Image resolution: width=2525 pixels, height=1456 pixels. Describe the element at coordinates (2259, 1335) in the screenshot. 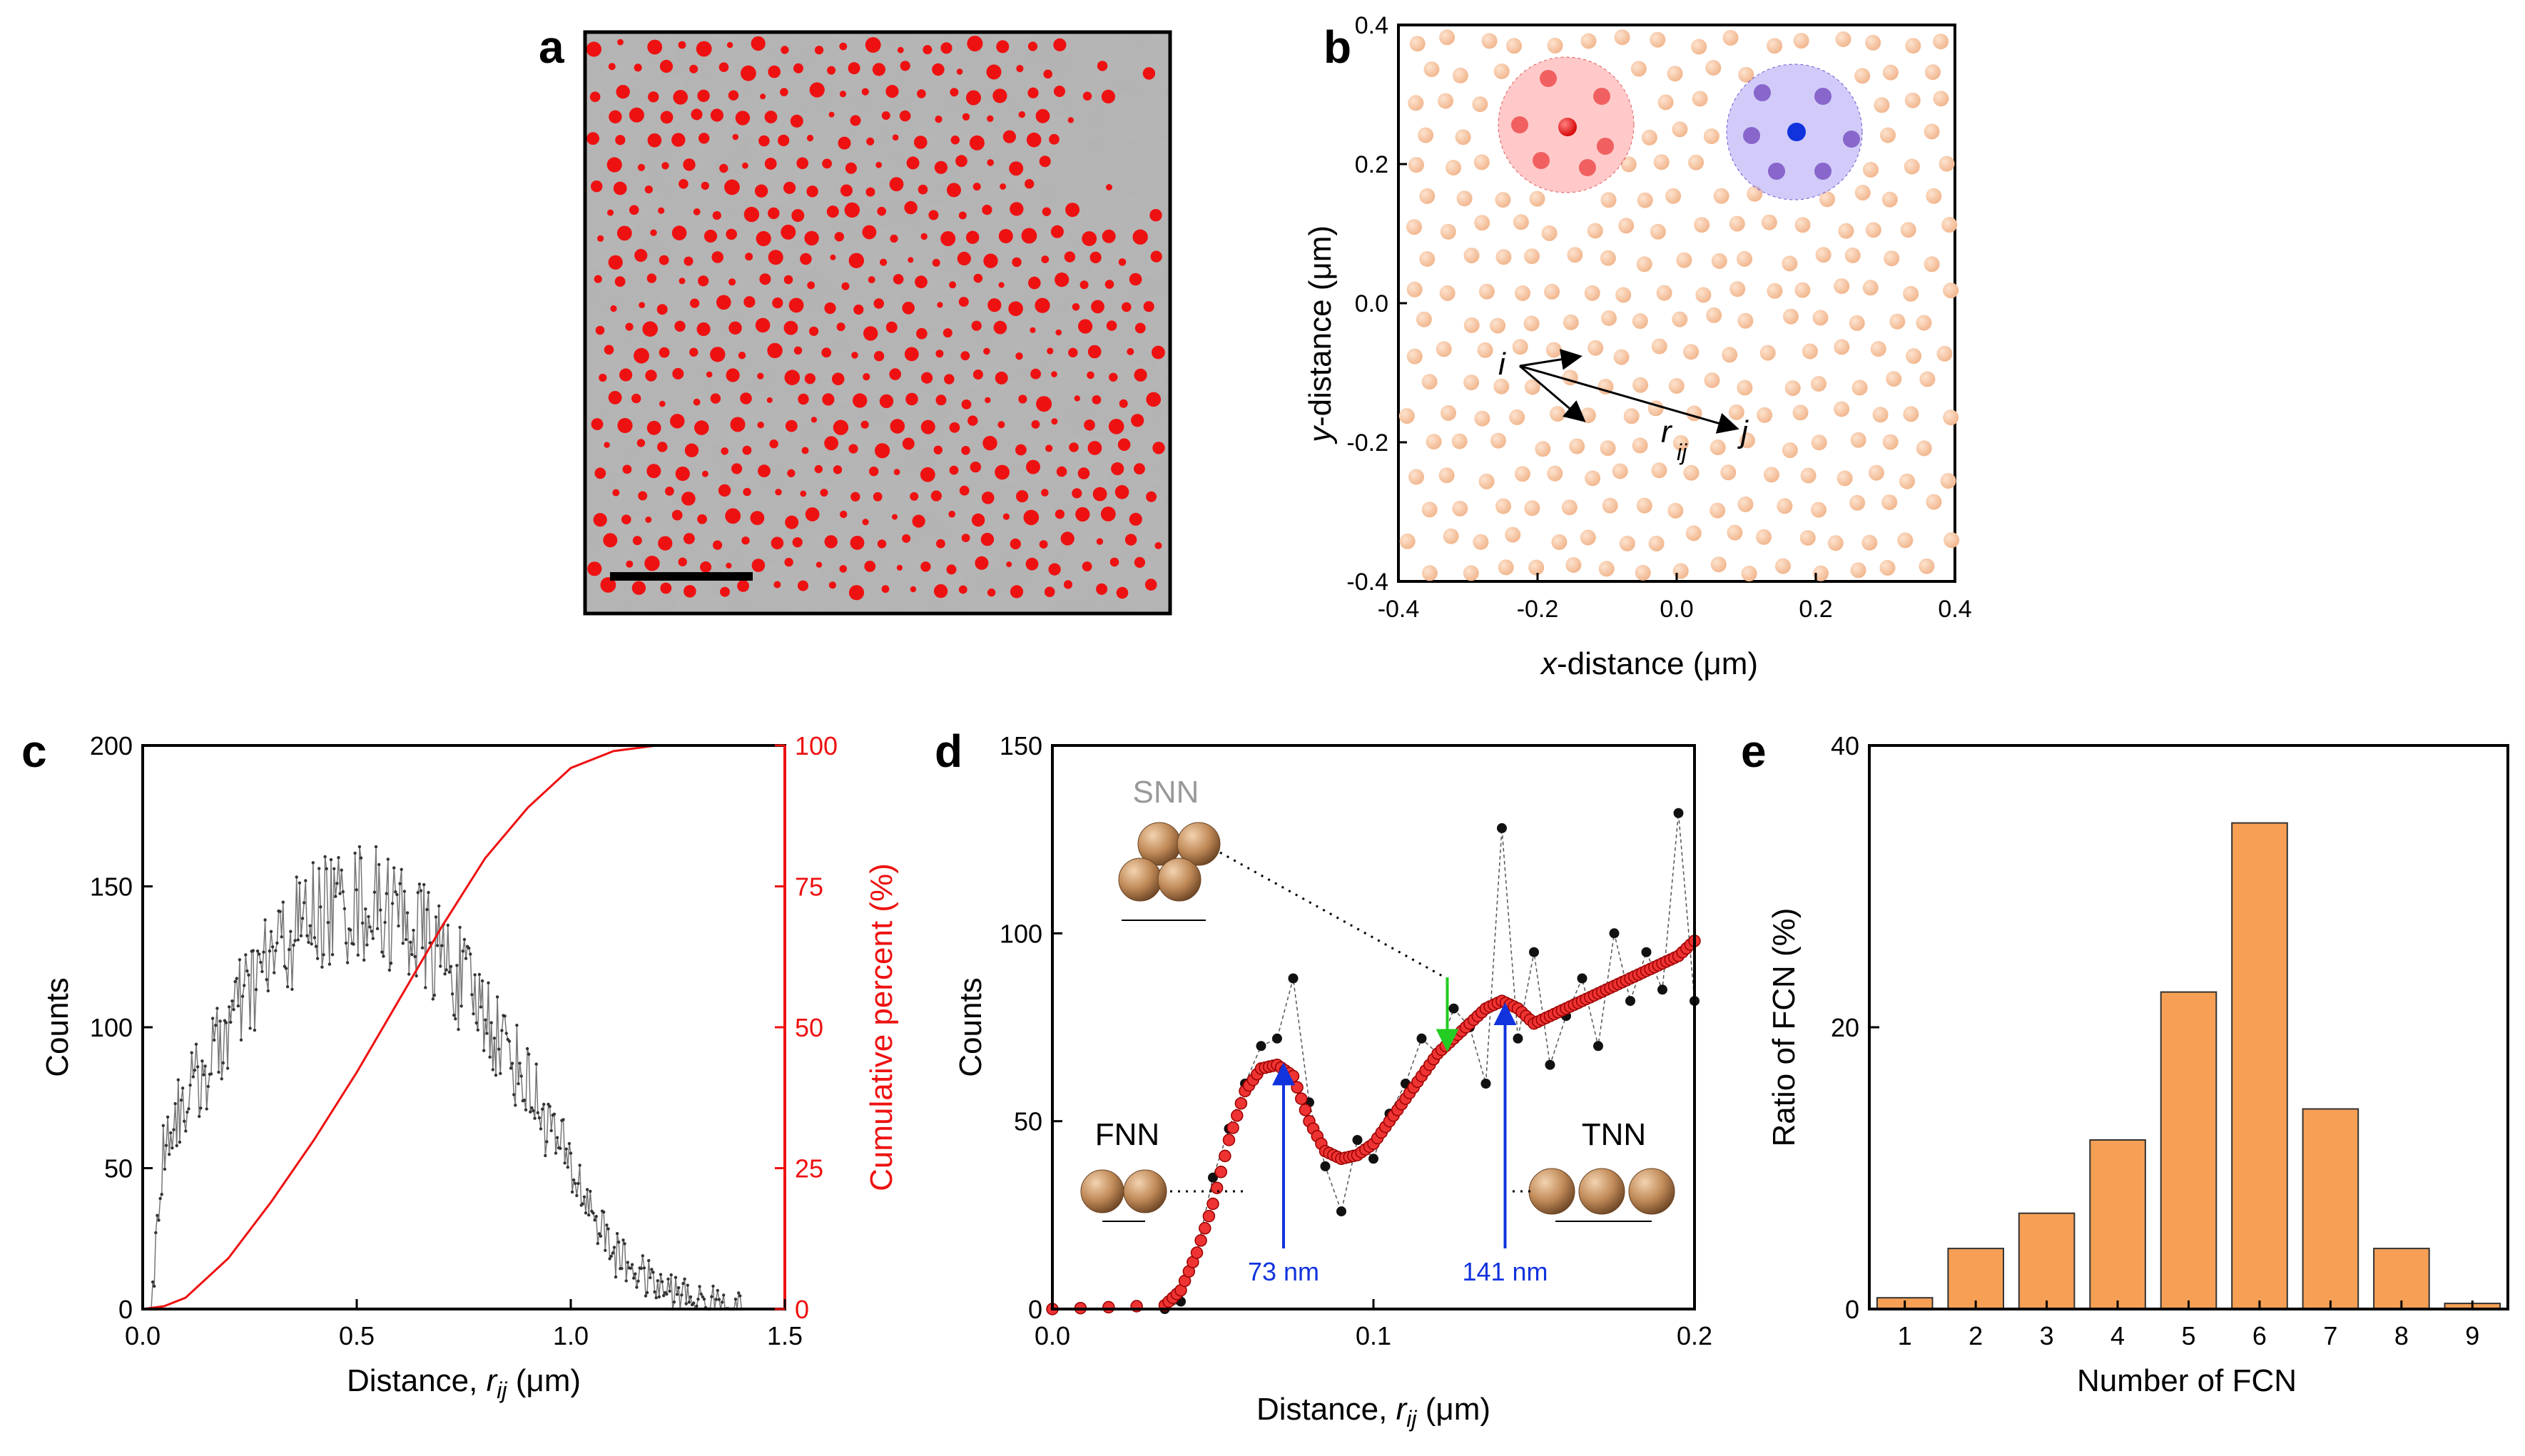

I see `x-tick-label: 6` at that location.